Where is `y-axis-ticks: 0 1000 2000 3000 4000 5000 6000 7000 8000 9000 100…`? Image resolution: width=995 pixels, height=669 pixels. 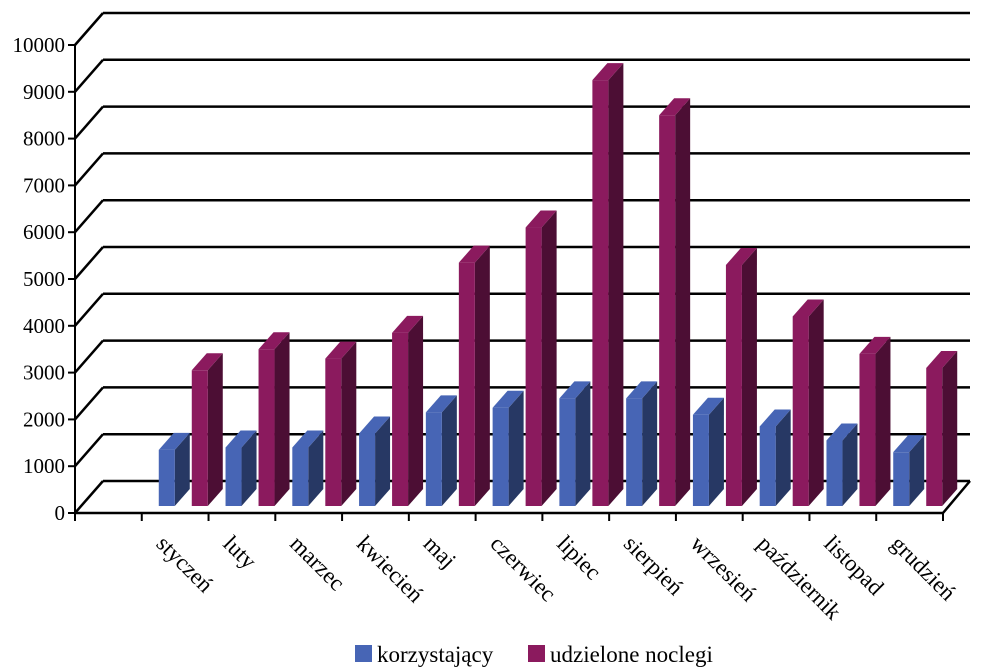
y-axis-ticks: 0 1000 2000 3000 4000 5000 6000 7000 8000 9000 100… is located at coordinates (44, 279).